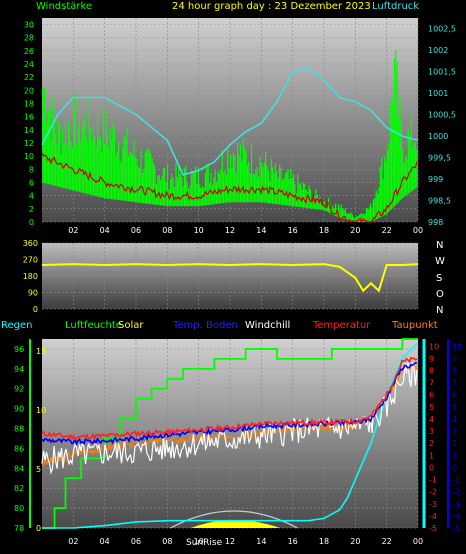 The height and width of the screenshot is (554, 466). I want to click on wind-tick-label: 30, so click(29, 25).